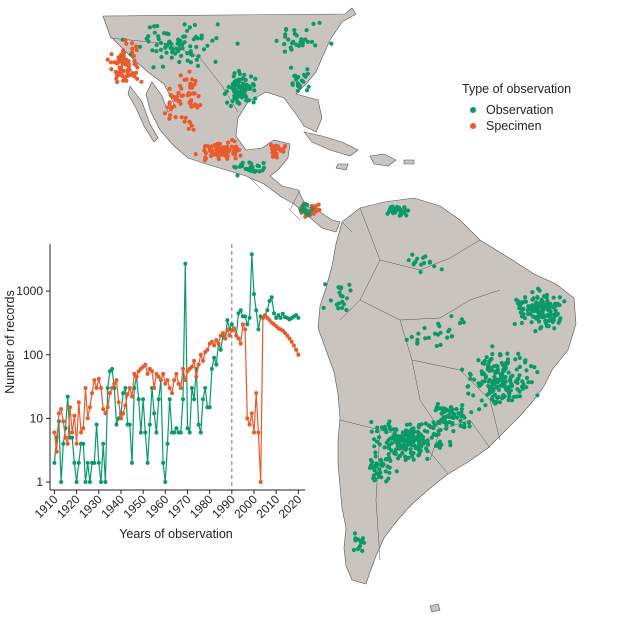 Image resolution: width=624 pixels, height=621 pixels. Describe the element at coordinates (29, 291) in the screenshot. I see `y-tick-label: 1000` at that location.